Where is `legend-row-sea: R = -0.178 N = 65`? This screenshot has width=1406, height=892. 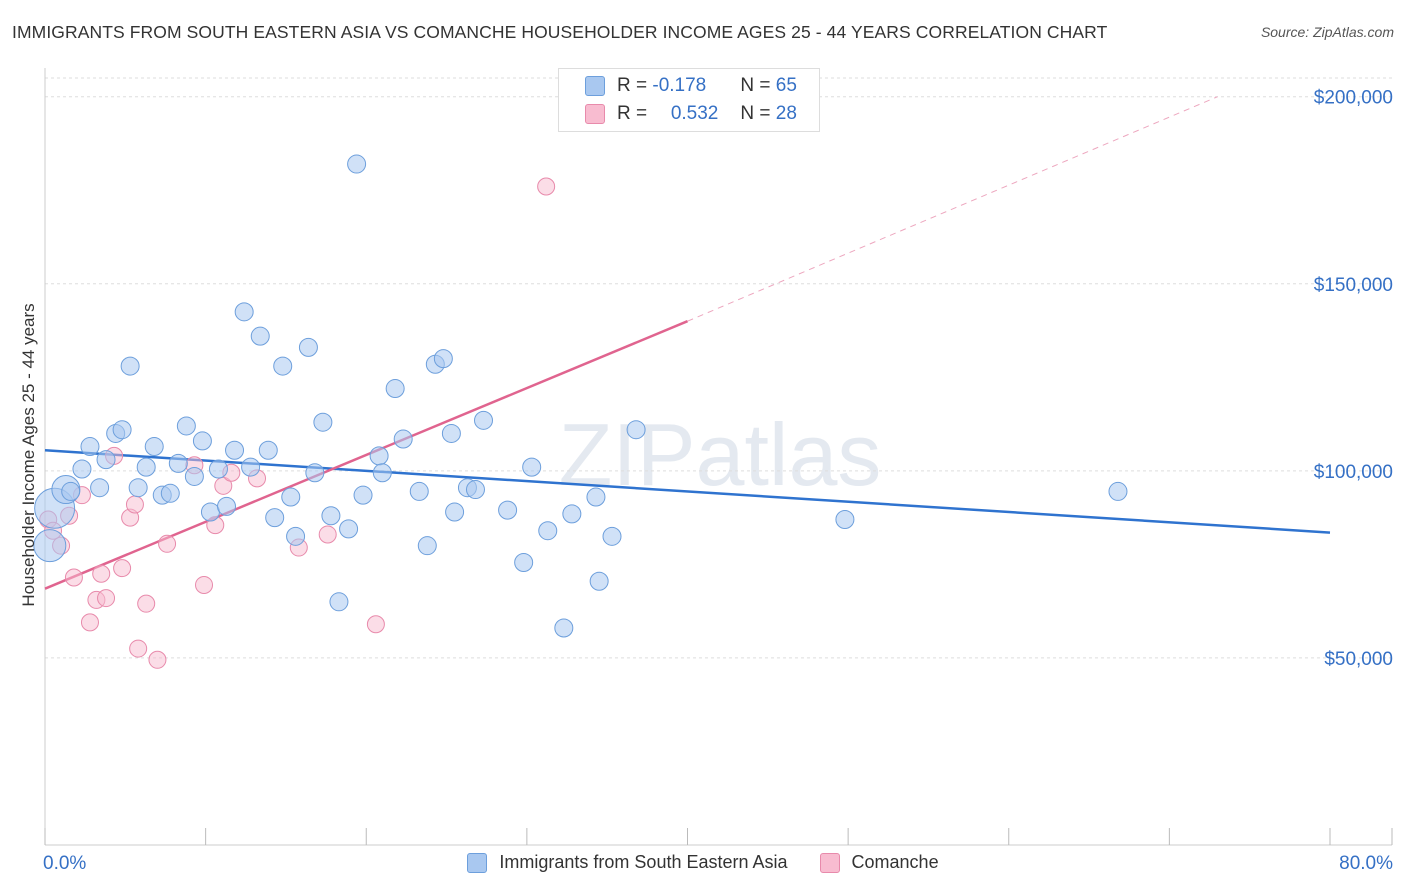
legend-row-sea: R = -0.178 N = 65 is located at coordinates (691, 86).